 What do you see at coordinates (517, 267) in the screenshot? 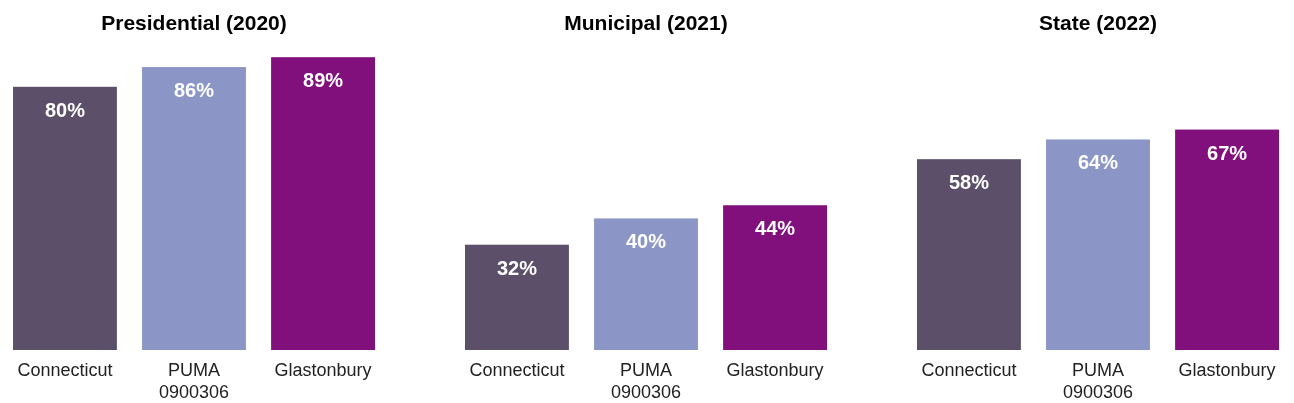
I see `data-label: 32%` at bounding box center [517, 267].